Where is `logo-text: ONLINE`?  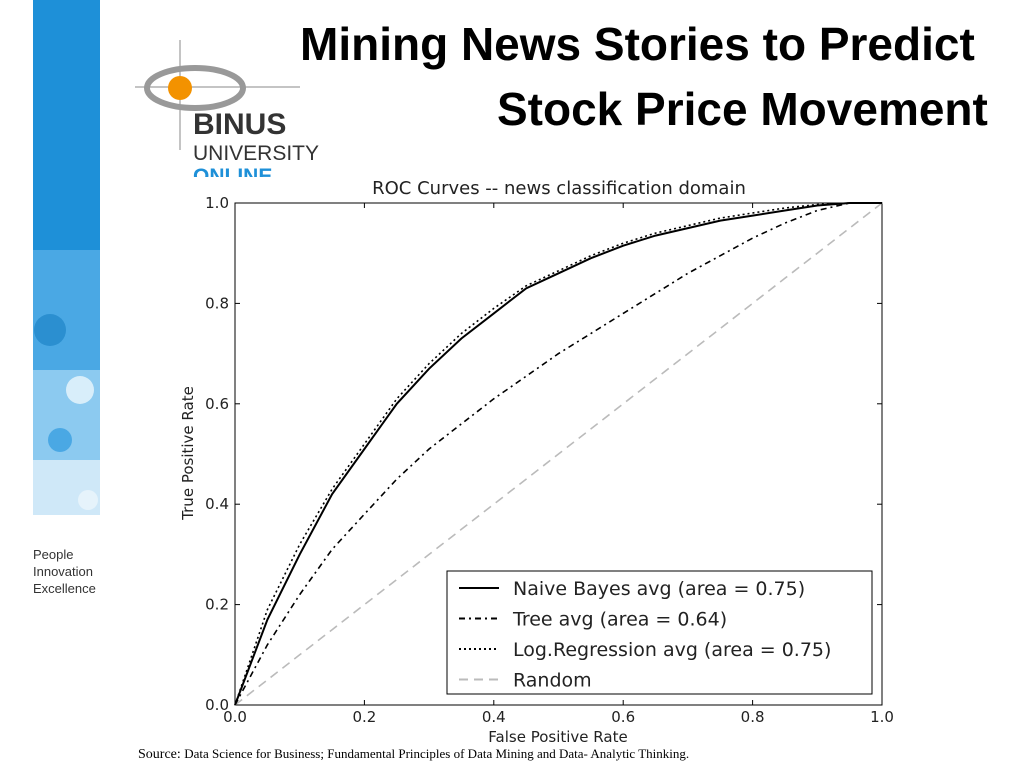
logo-text: ONLINE is located at coordinates (232, 176).